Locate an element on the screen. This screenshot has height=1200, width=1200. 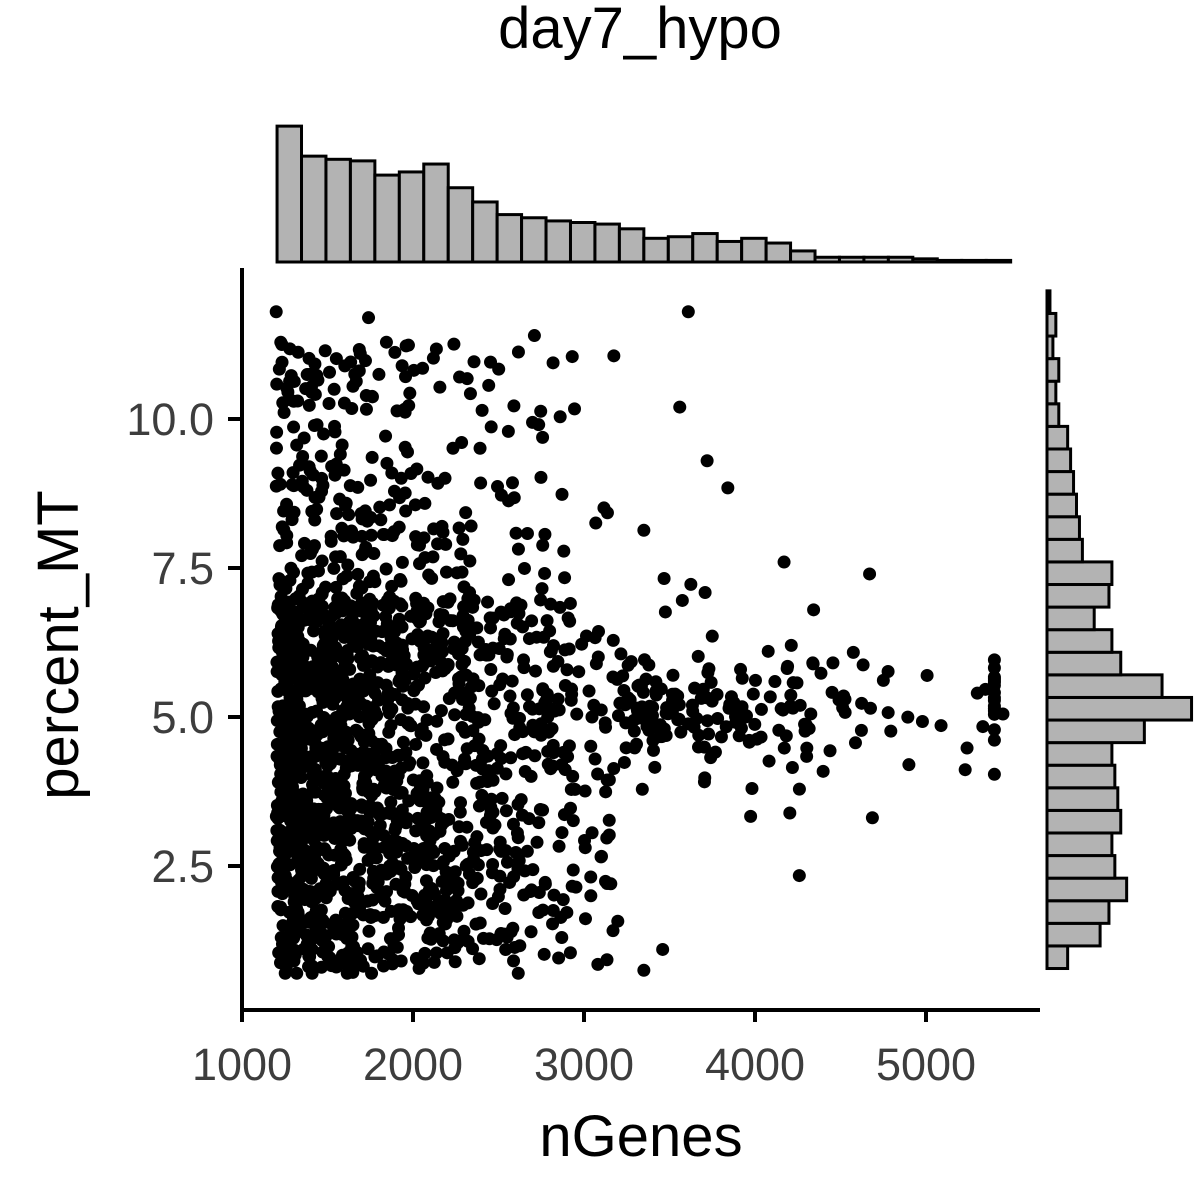
y-axis-ticks: 2.5 5.0 7.5 10.0 is located at coordinates (184, 643).